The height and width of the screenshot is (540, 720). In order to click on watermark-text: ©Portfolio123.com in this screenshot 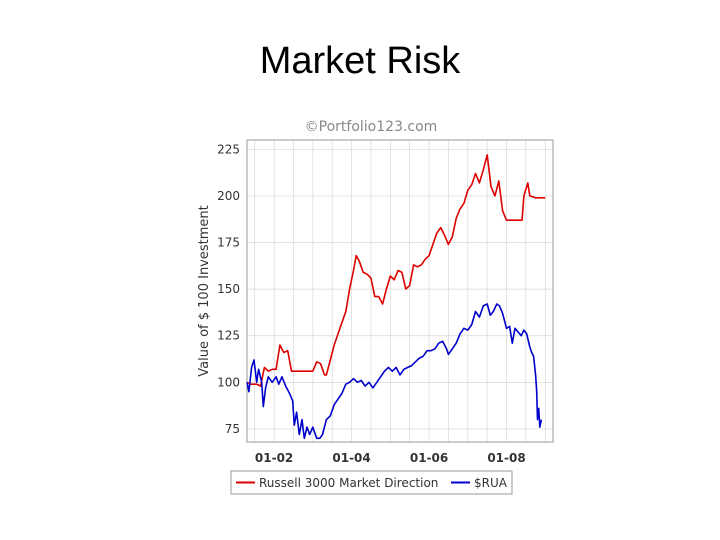, I will do `click(371, 127)`.